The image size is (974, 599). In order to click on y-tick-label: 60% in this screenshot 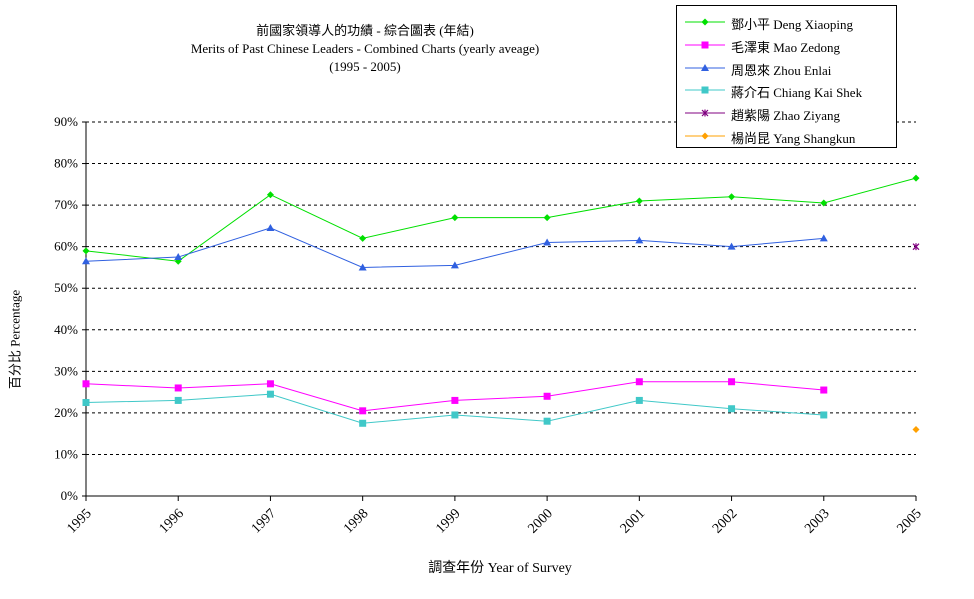, I will do `click(66, 246)`.